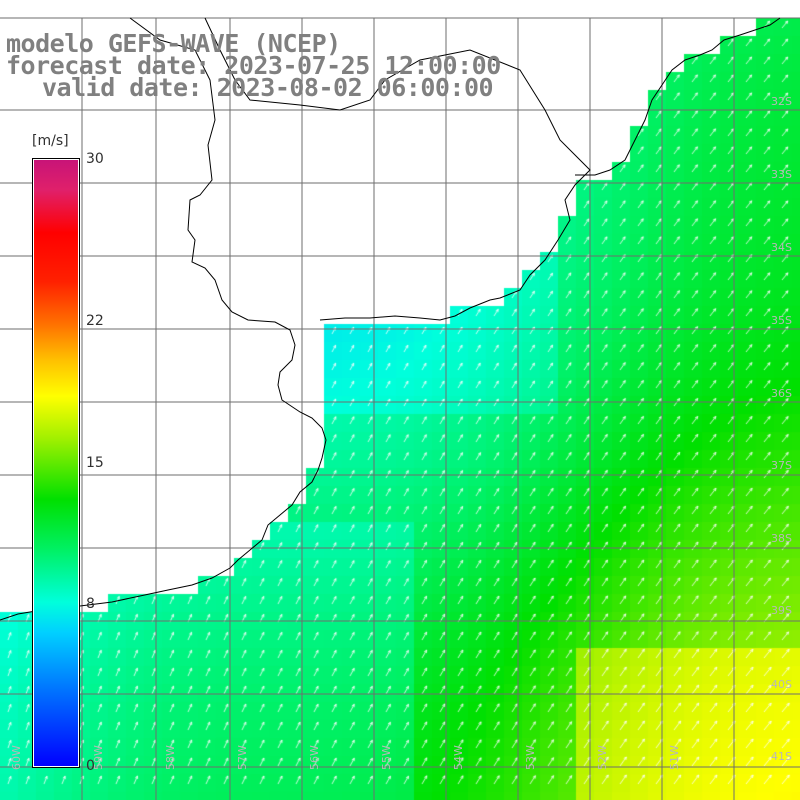 This screenshot has height=800, width=800. Describe the element at coordinates (781, 610) in the screenshot. I see `latitude-label: 39S` at that location.